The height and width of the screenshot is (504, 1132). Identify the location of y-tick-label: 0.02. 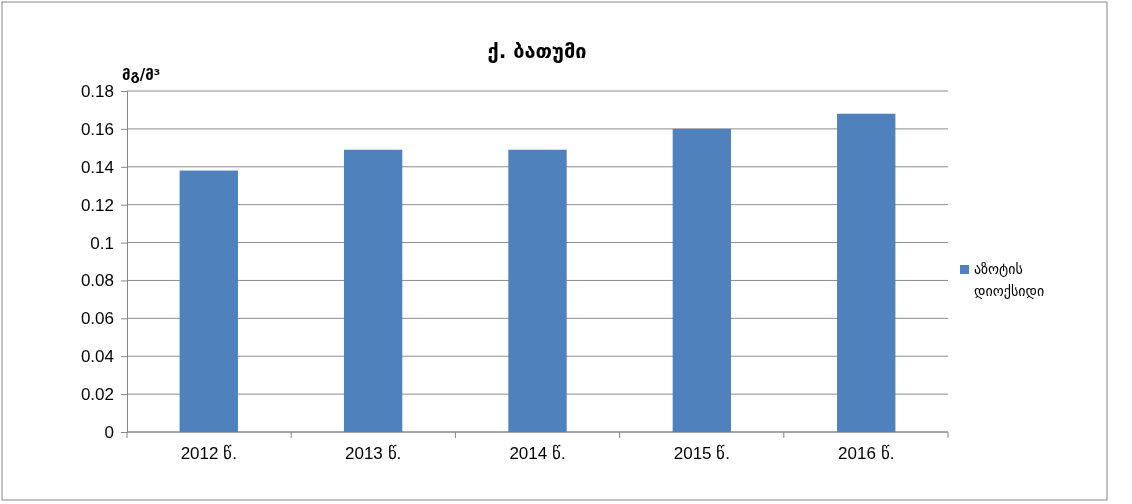
(97, 395).